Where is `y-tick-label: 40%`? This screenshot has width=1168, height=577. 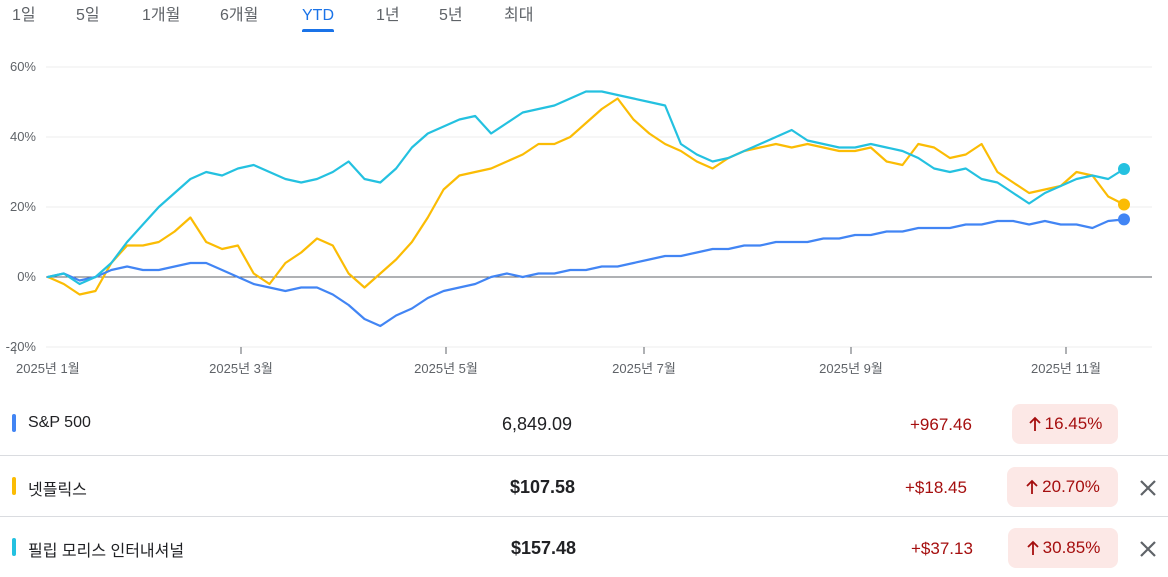 y-tick-label: 40% is located at coordinates (23, 136).